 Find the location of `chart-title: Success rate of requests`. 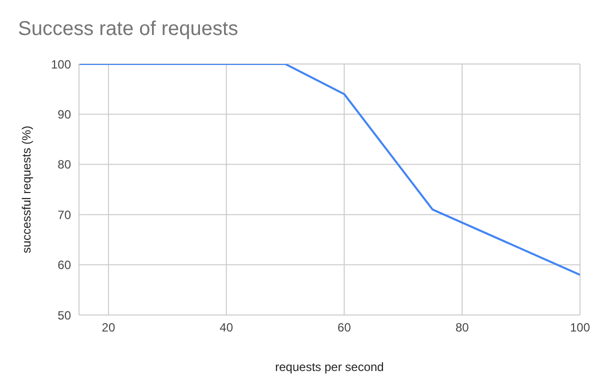

chart-title: Success rate of requests is located at coordinates (128, 29).